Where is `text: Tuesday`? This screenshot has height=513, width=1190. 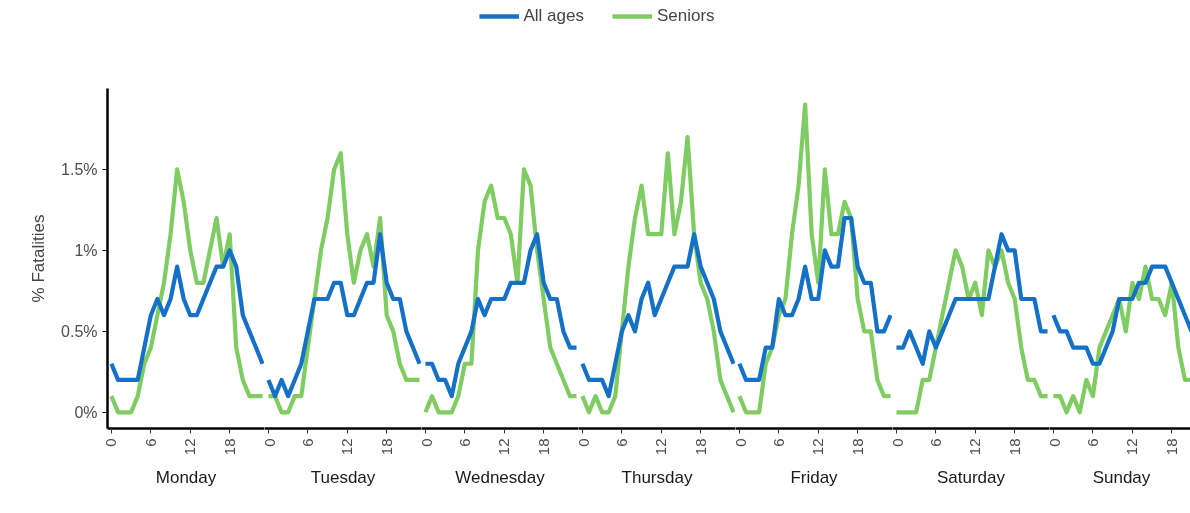 text: Tuesday is located at coordinates (343, 477).